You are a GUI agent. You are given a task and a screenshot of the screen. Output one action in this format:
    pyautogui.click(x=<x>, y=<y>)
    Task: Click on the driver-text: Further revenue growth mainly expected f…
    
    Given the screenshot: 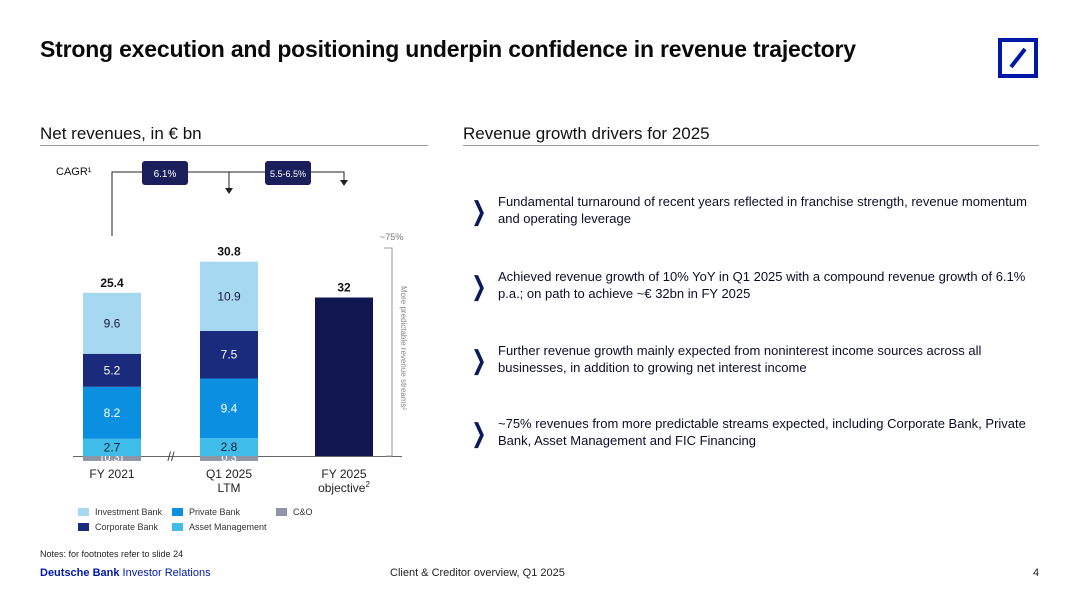 What is the action you would take?
    pyautogui.click(x=740, y=359)
    